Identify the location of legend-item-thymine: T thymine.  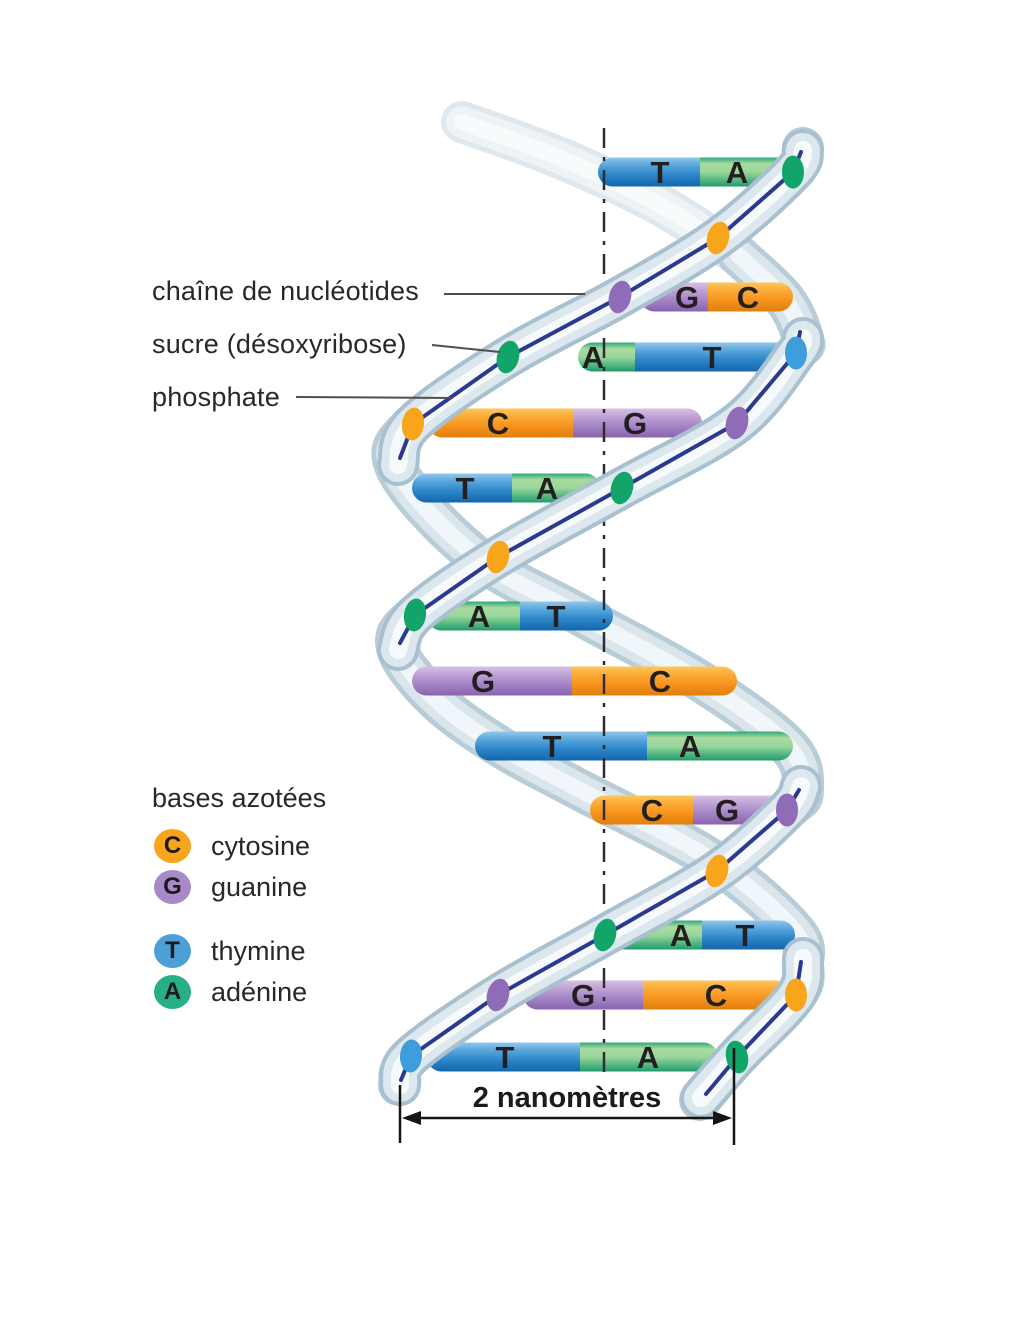
(230, 951).